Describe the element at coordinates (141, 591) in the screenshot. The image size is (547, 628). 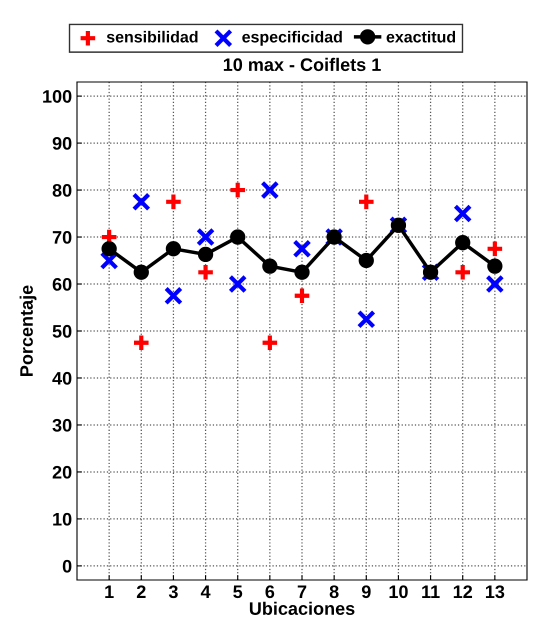
I see `x-tick-label: 2` at that location.